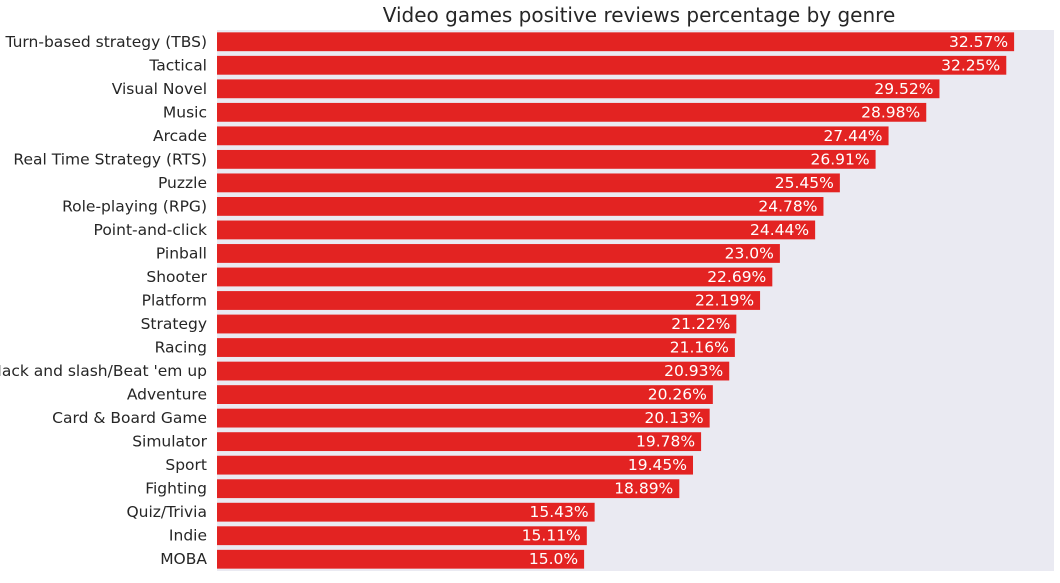  What do you see at coordinates (724, 301) in the screenshot?
I see `value-label: 22.19%` at bounding box center [724, 301].